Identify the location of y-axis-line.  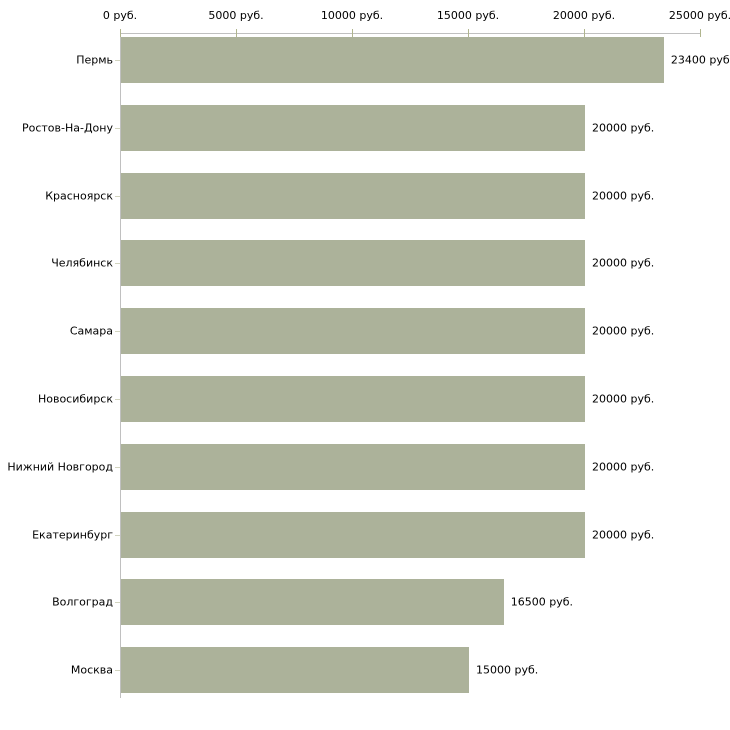
(120, 365).